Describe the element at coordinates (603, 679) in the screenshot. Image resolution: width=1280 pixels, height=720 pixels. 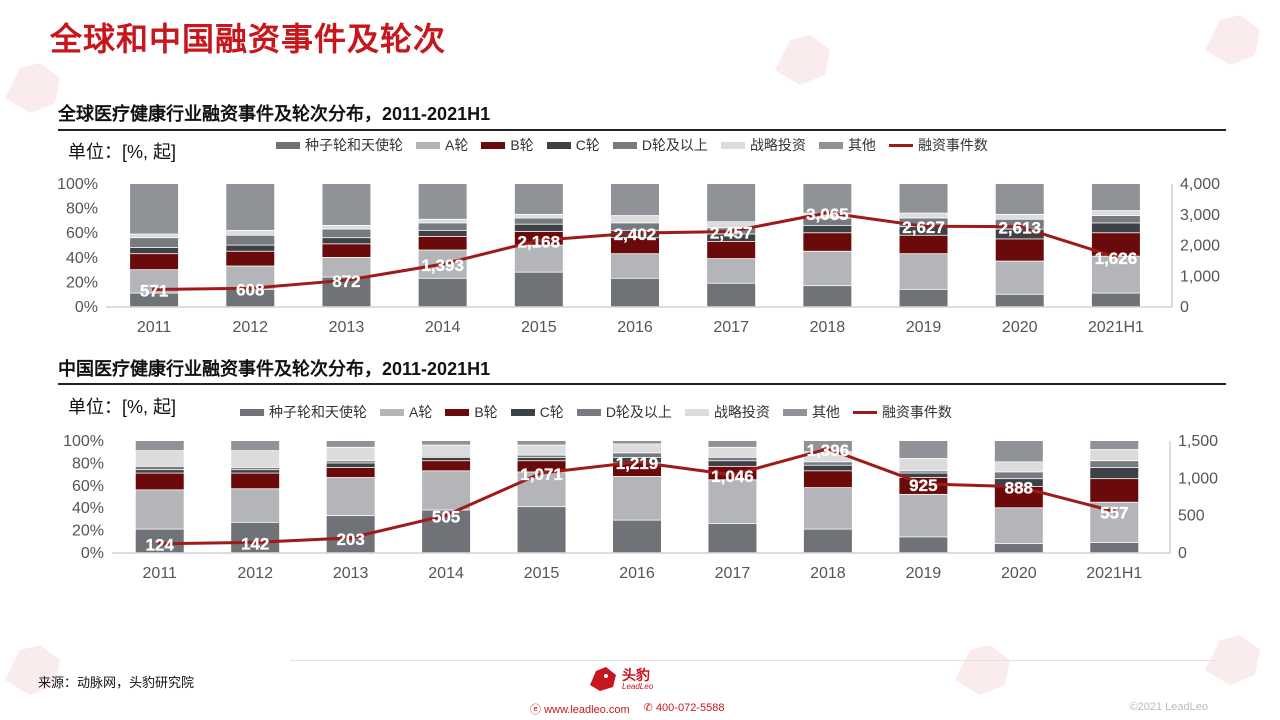
I see `leopard-icon` at that location.